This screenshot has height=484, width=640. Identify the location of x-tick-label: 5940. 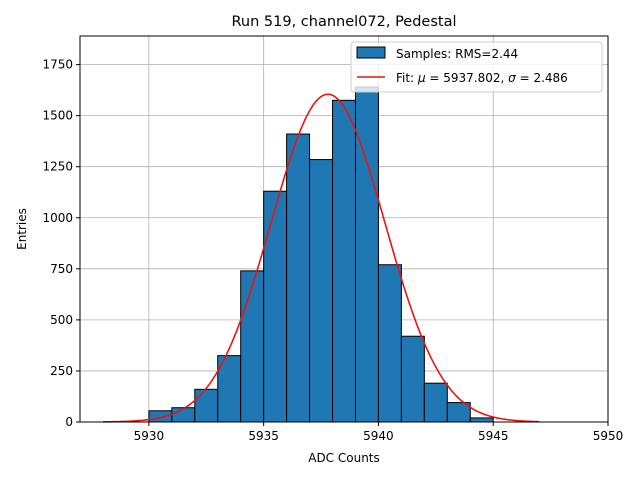
(378, 436).